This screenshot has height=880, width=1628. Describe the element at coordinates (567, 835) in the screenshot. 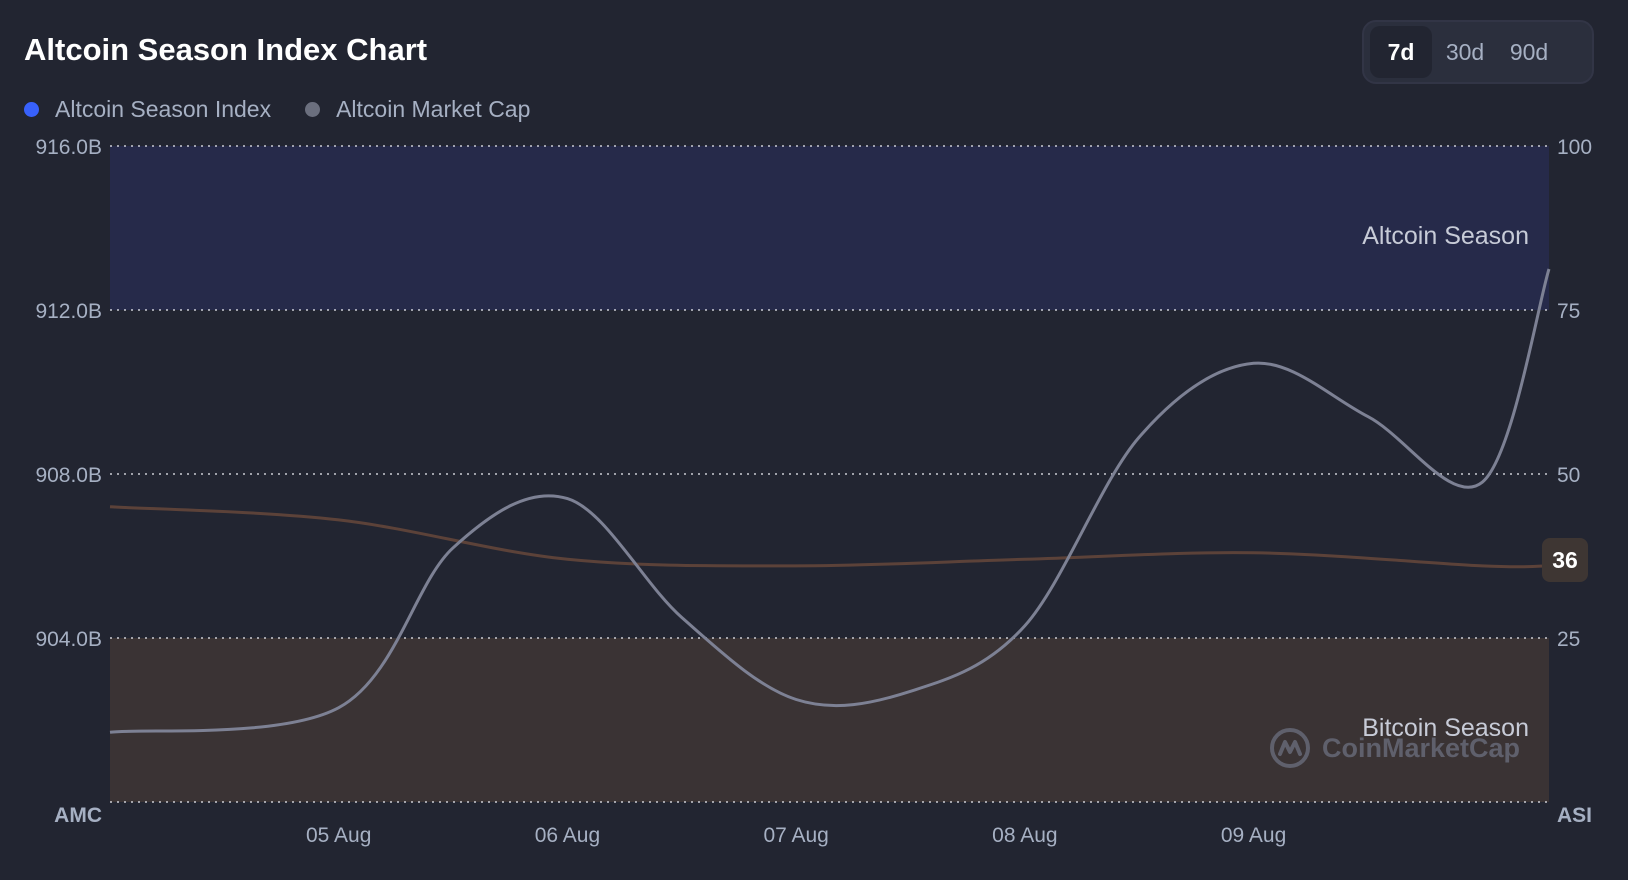

I see `x-axis-tick: 06 Aug` at that location.